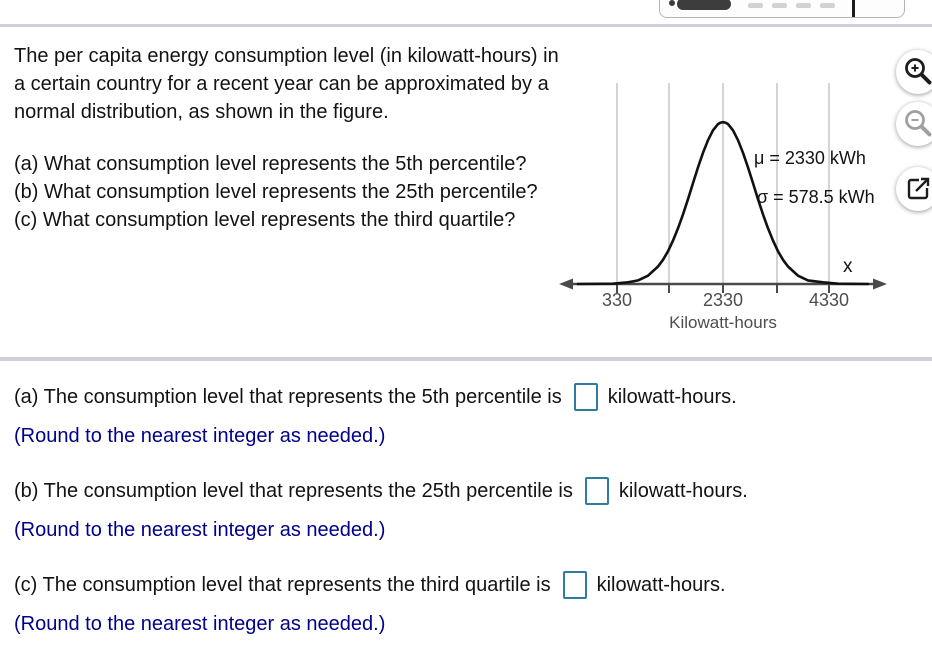  What do you see at coordinates (853, 8) in the screenshot?
I see `text-cursor` at bounding box center [853, 8].